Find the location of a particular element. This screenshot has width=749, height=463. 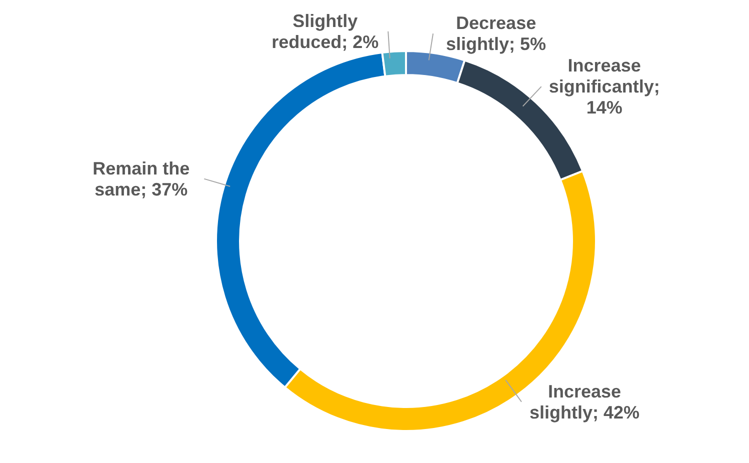

slice-label: Increase significantly; 14% is located at coordinates (604, 87).